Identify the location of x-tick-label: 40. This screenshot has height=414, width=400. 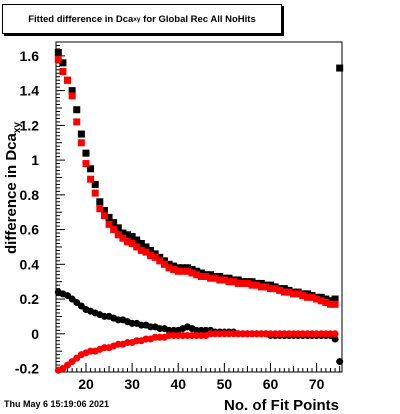
(178, 384).